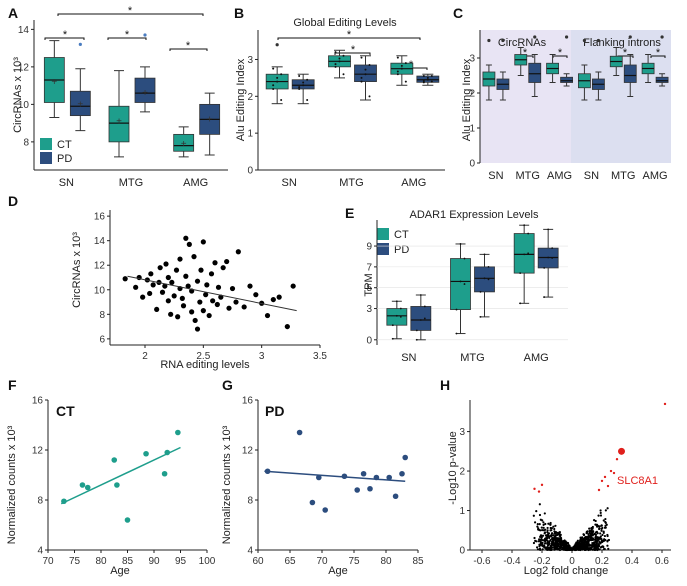 The width and height of the screenshot is (687, 586). I want to click on panel-d-ytick-label: 10, so click(100, 290).